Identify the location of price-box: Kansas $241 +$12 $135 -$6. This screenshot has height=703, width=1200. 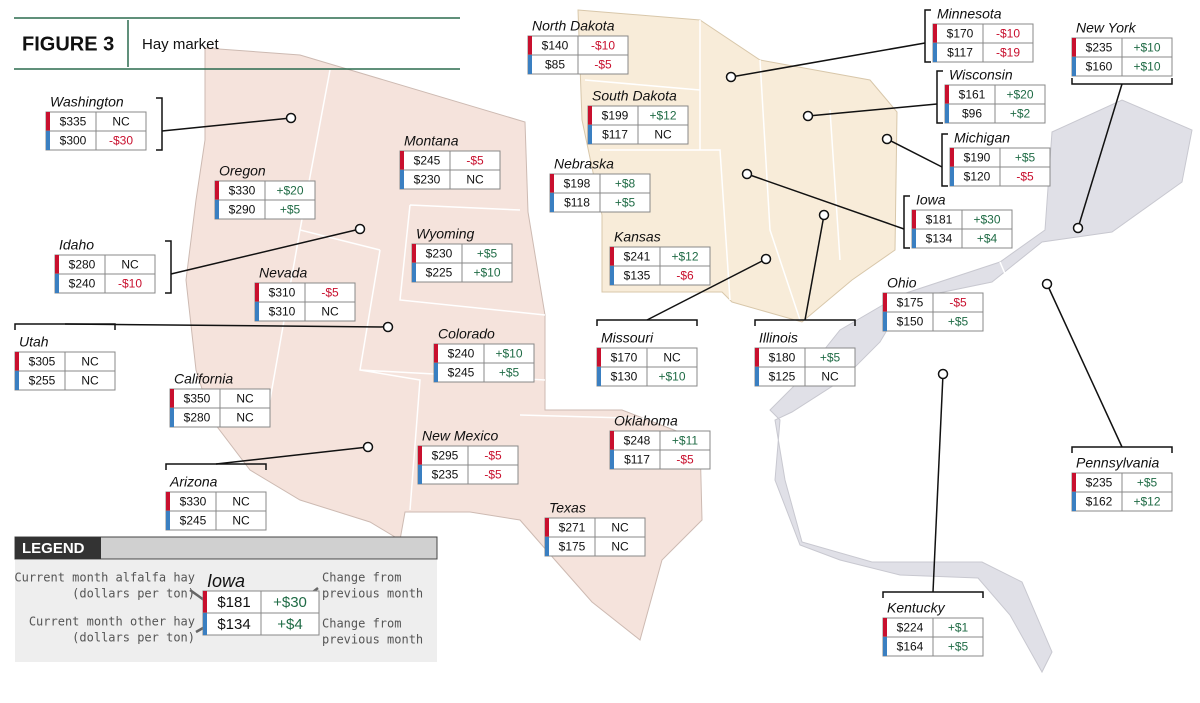
(660, 257).